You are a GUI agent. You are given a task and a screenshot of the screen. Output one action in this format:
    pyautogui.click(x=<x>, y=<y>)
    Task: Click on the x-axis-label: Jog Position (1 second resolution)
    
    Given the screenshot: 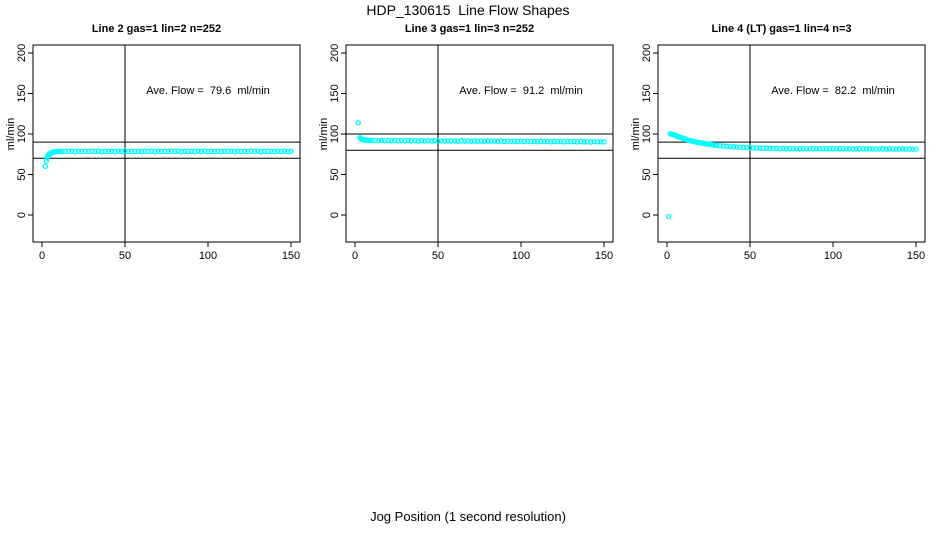 What is the action you would take?
    pyautogui.click(x=468, y=516)
    